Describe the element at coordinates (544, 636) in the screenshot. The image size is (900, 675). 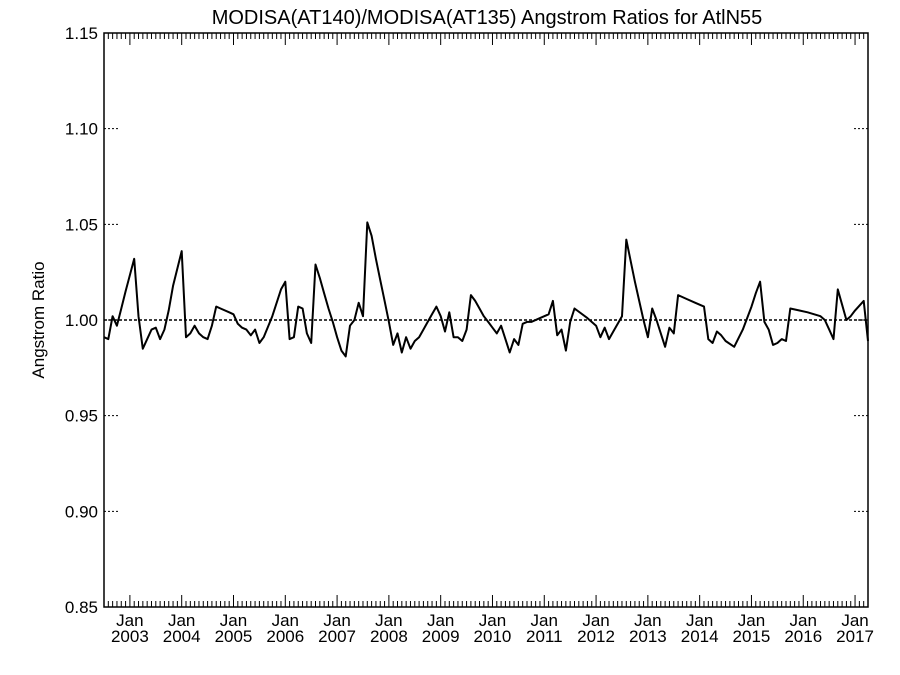
I see `x-tick-label-year: 2011` at that location.